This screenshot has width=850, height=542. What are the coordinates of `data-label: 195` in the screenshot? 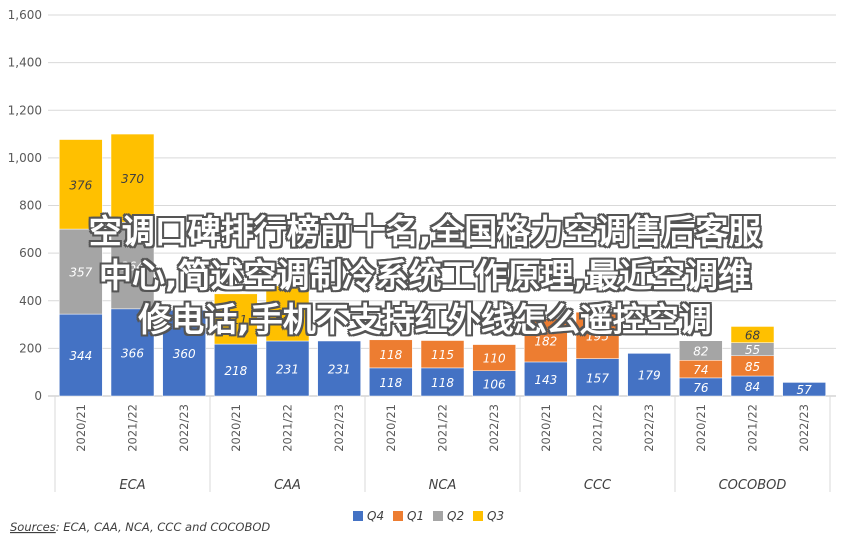 It's located at (597, 336).